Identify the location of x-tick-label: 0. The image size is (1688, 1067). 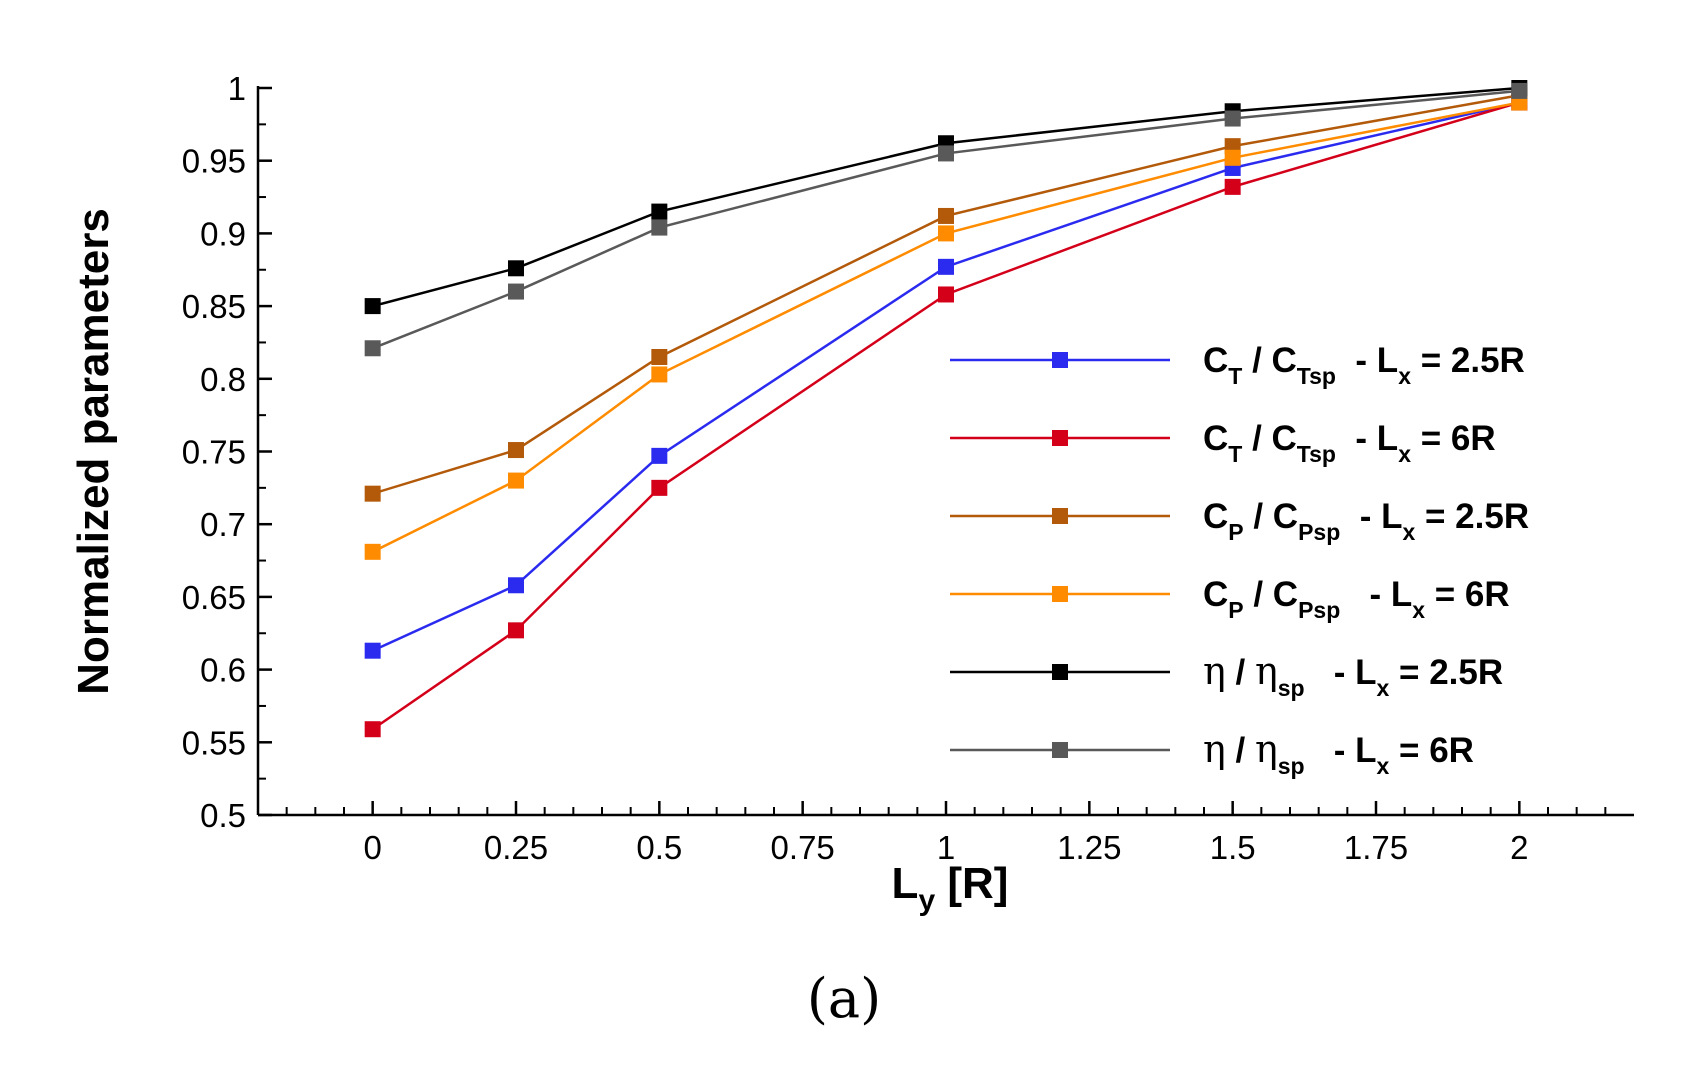
(372, 847).